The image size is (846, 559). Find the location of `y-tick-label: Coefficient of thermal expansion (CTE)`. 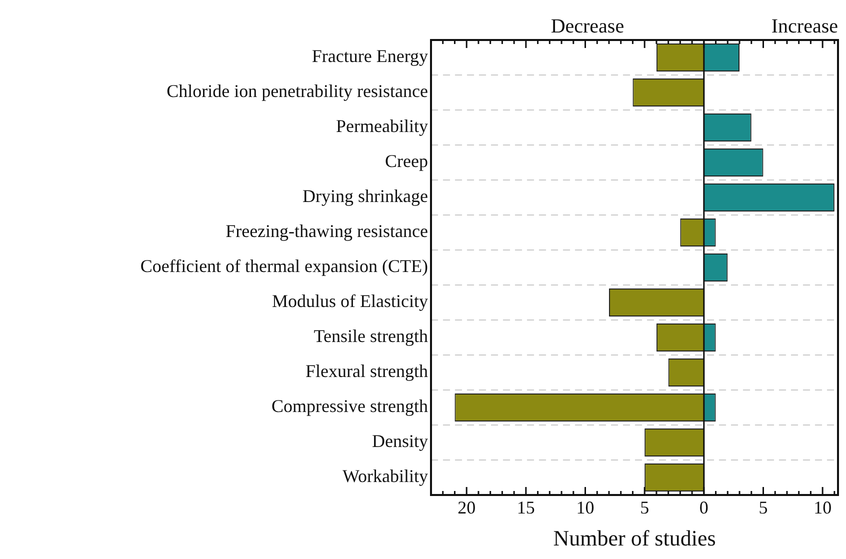

y-tick-label: Coefficient of thermal expansion (CTE) is located at coordinates (284, 266).